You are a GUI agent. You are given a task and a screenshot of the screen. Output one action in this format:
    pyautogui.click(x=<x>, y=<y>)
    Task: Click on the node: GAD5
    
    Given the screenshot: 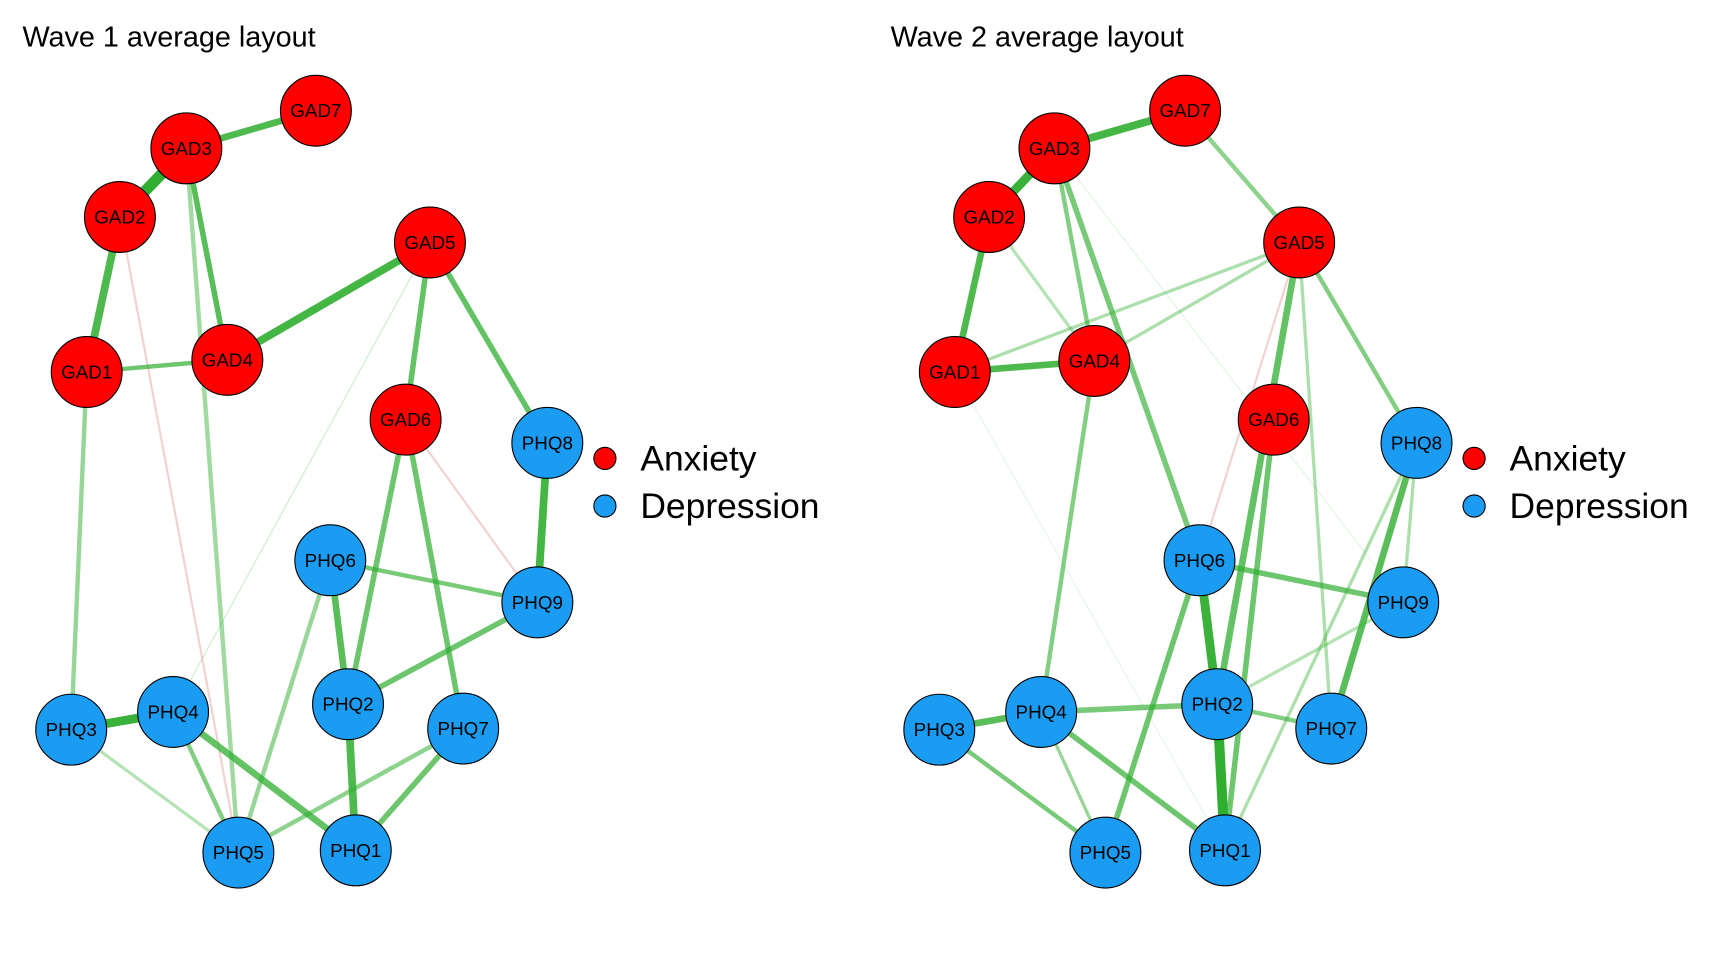 What is the action you would take?
    pyautogui.click(x=429, y=242)
    